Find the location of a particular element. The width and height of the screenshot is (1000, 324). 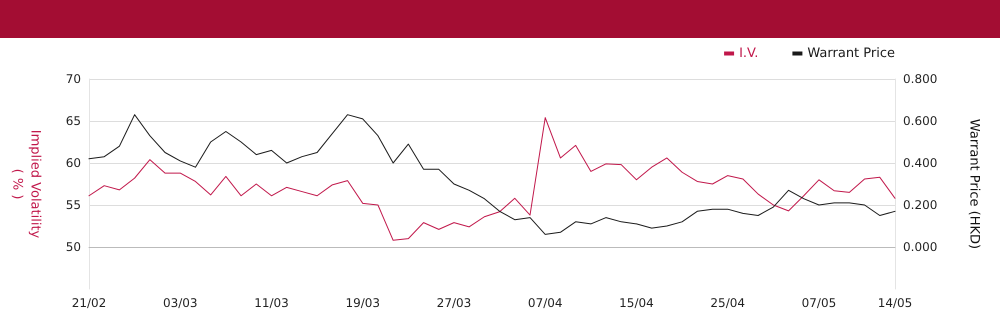

y2-tick-label: 0.600 is located at coordinates (920, 121).